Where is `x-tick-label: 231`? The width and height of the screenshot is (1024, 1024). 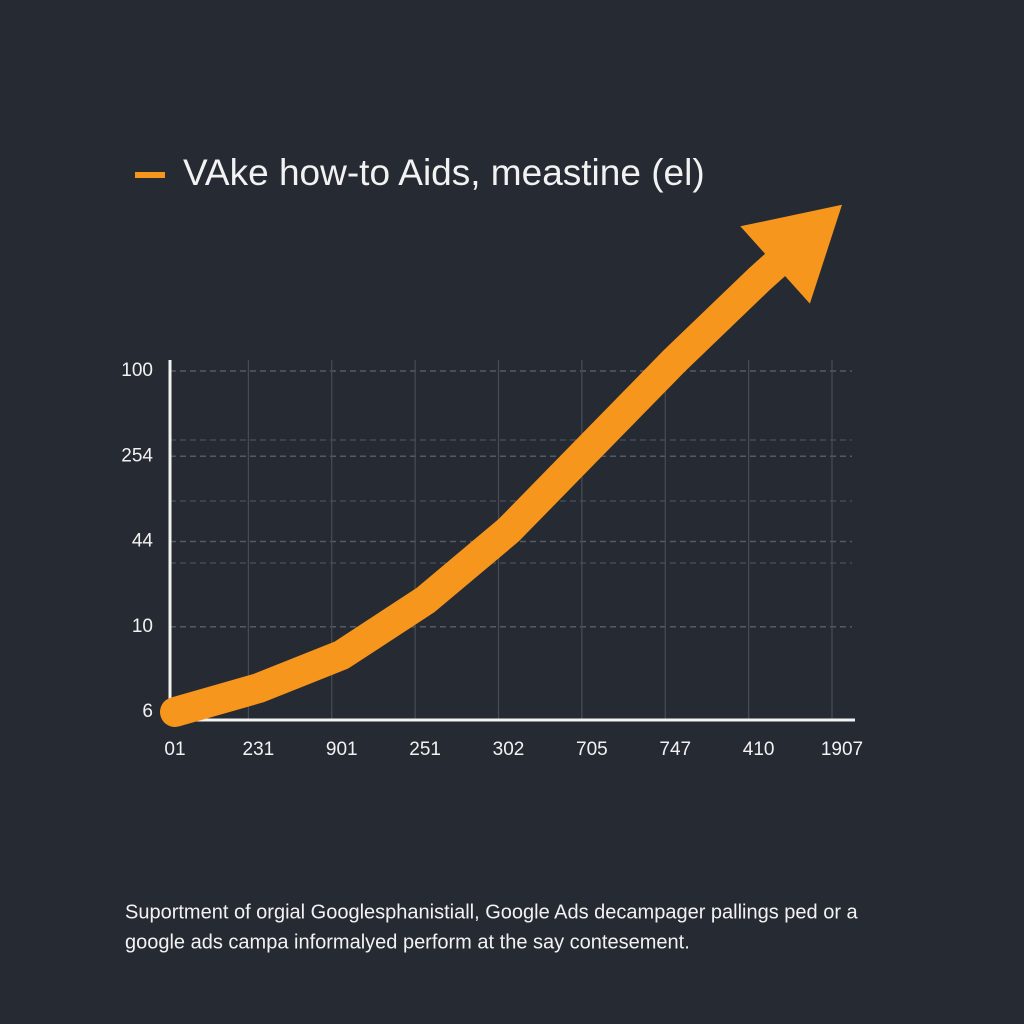 x-tick-label: 231 is located at coordinates (259, 749).